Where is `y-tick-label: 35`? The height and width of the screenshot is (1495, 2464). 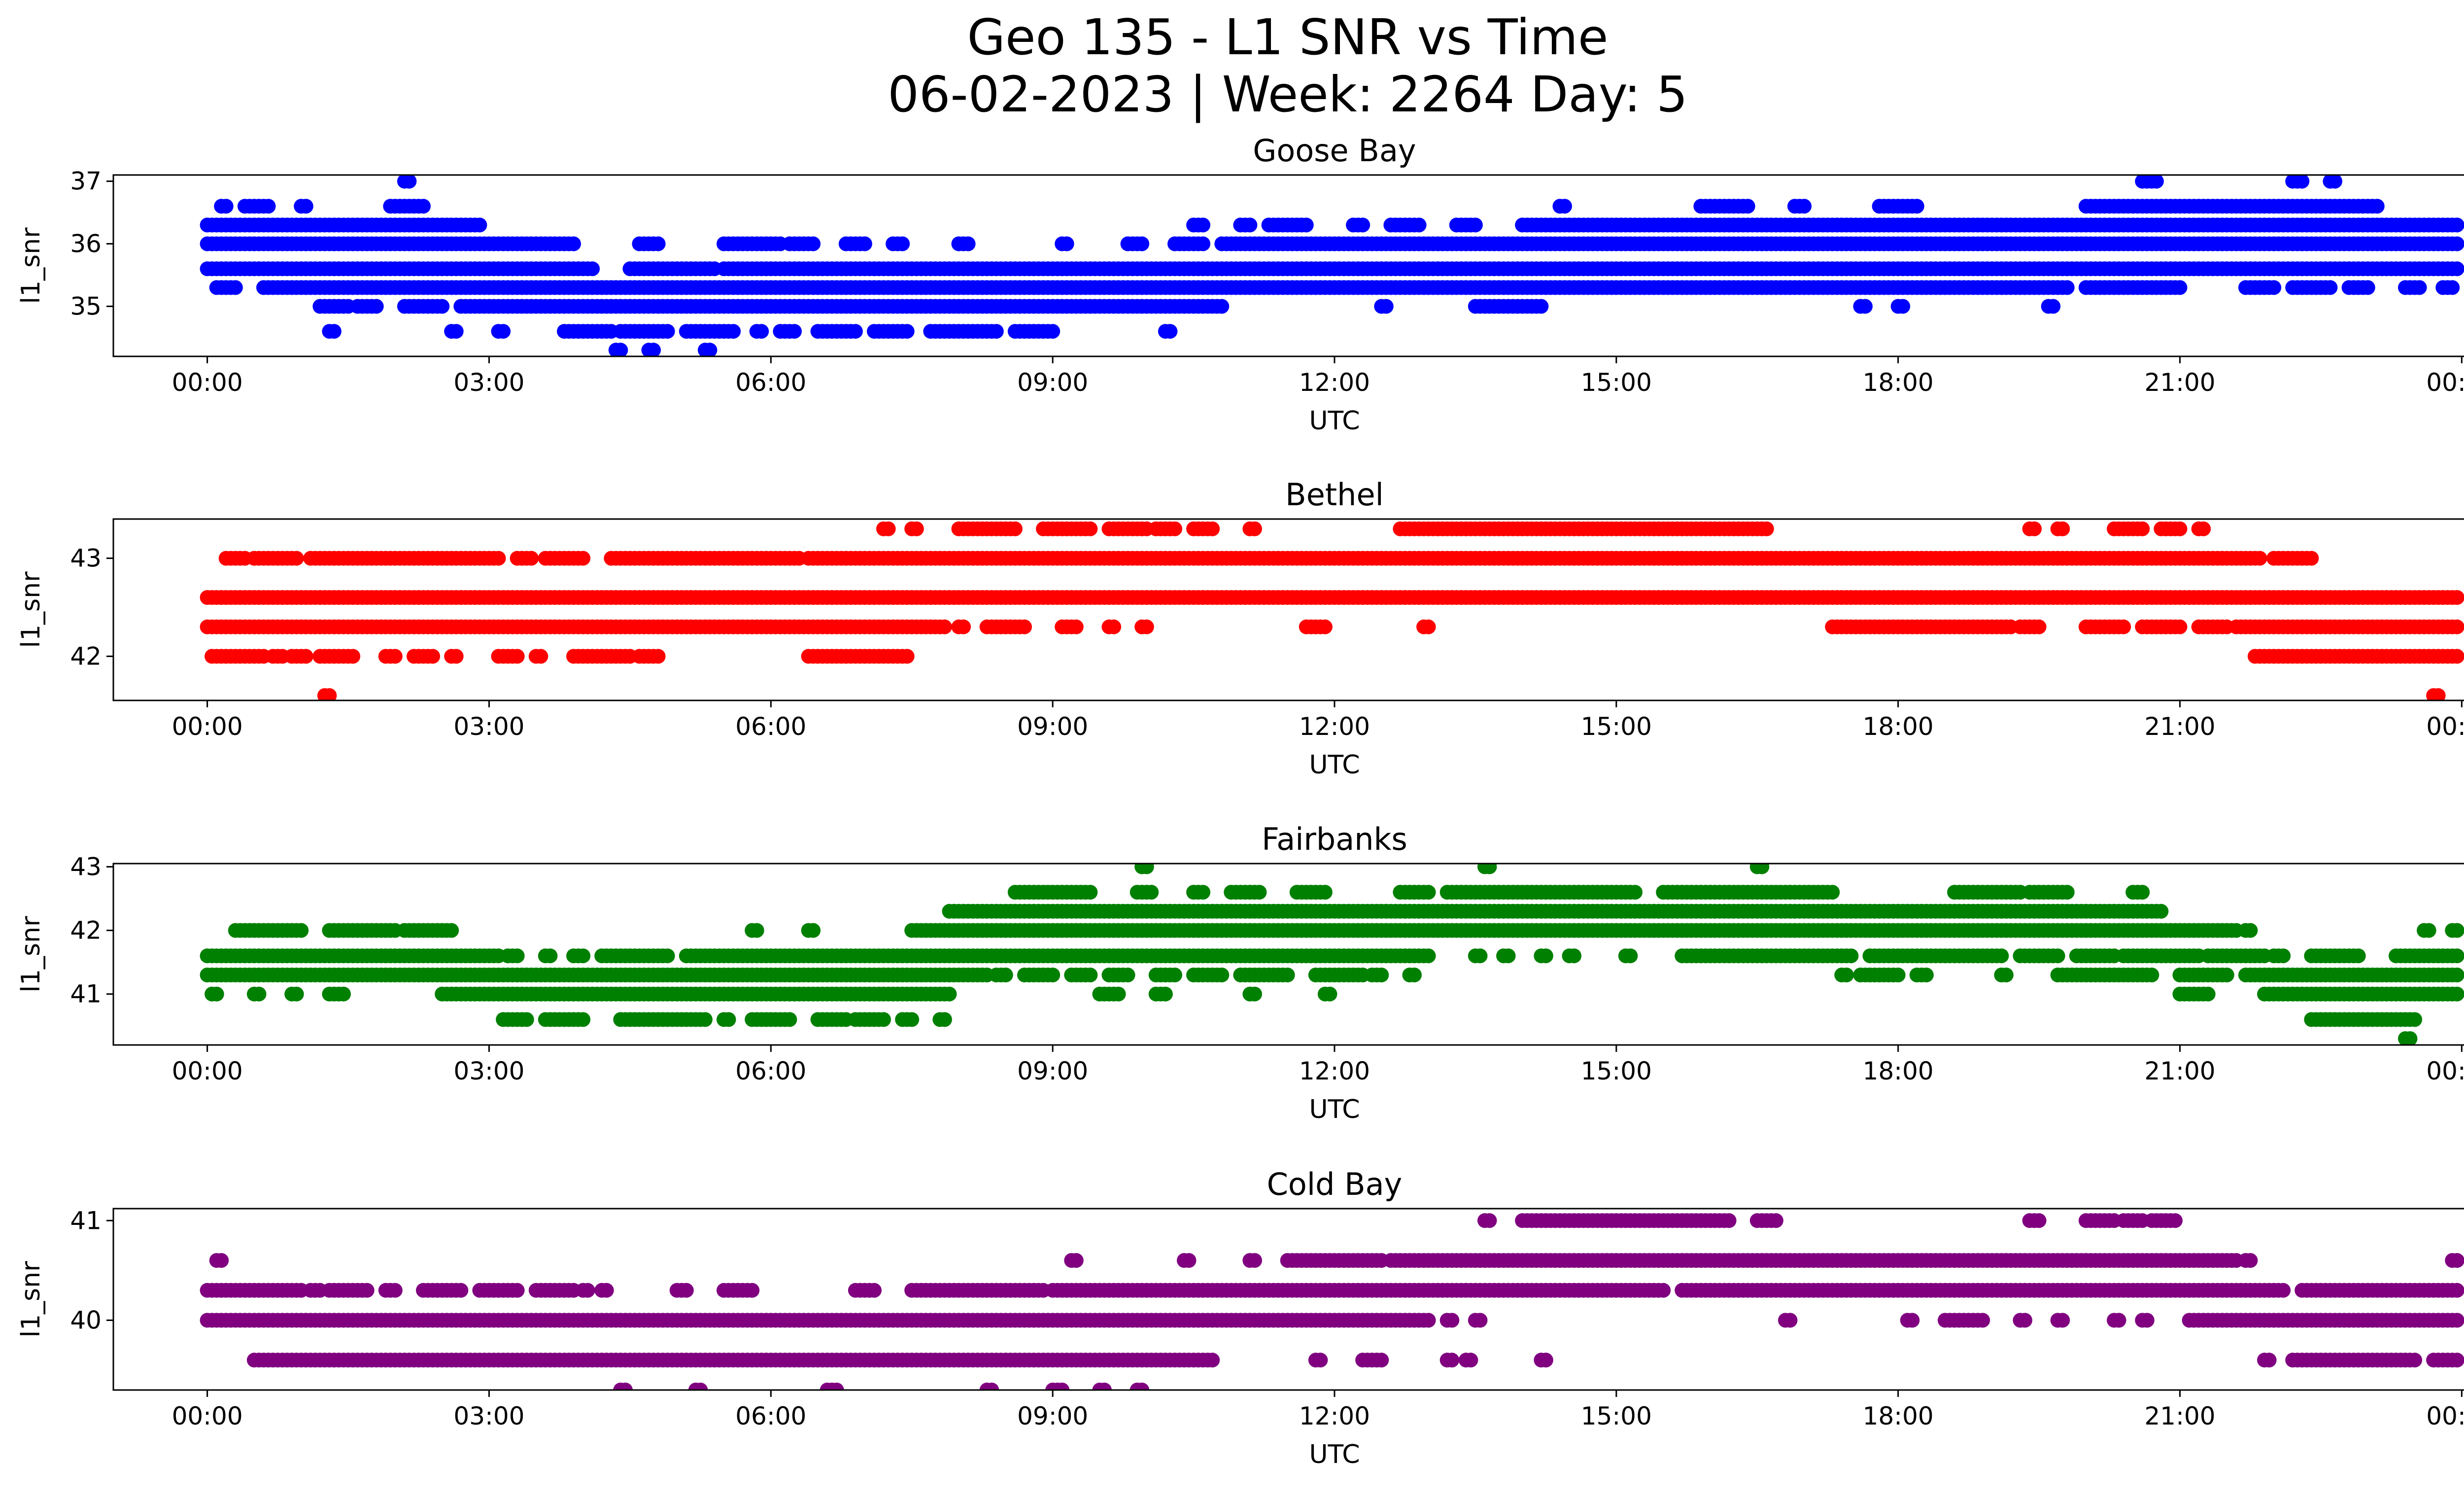
y-tick-label: 35 is located at coordinates (86, 306).